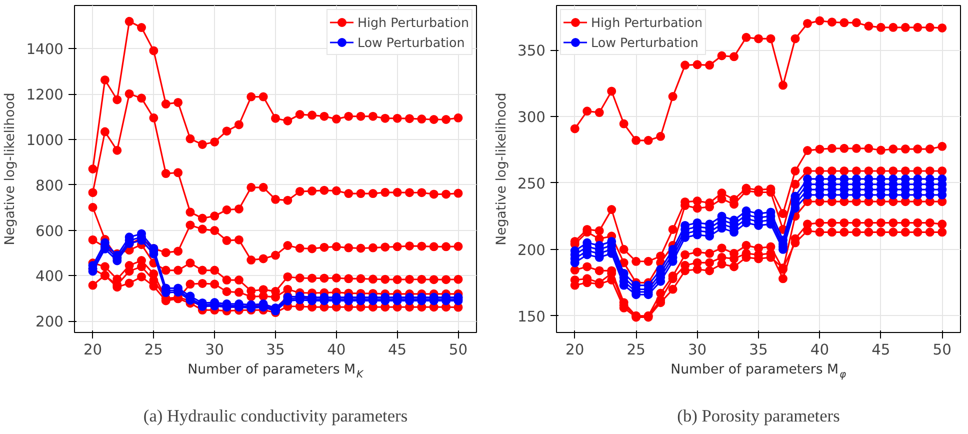 Image resolution: width=968 pixels, height=434 pixels. I want to click on y-tick-label: 250, so click(532, 183).